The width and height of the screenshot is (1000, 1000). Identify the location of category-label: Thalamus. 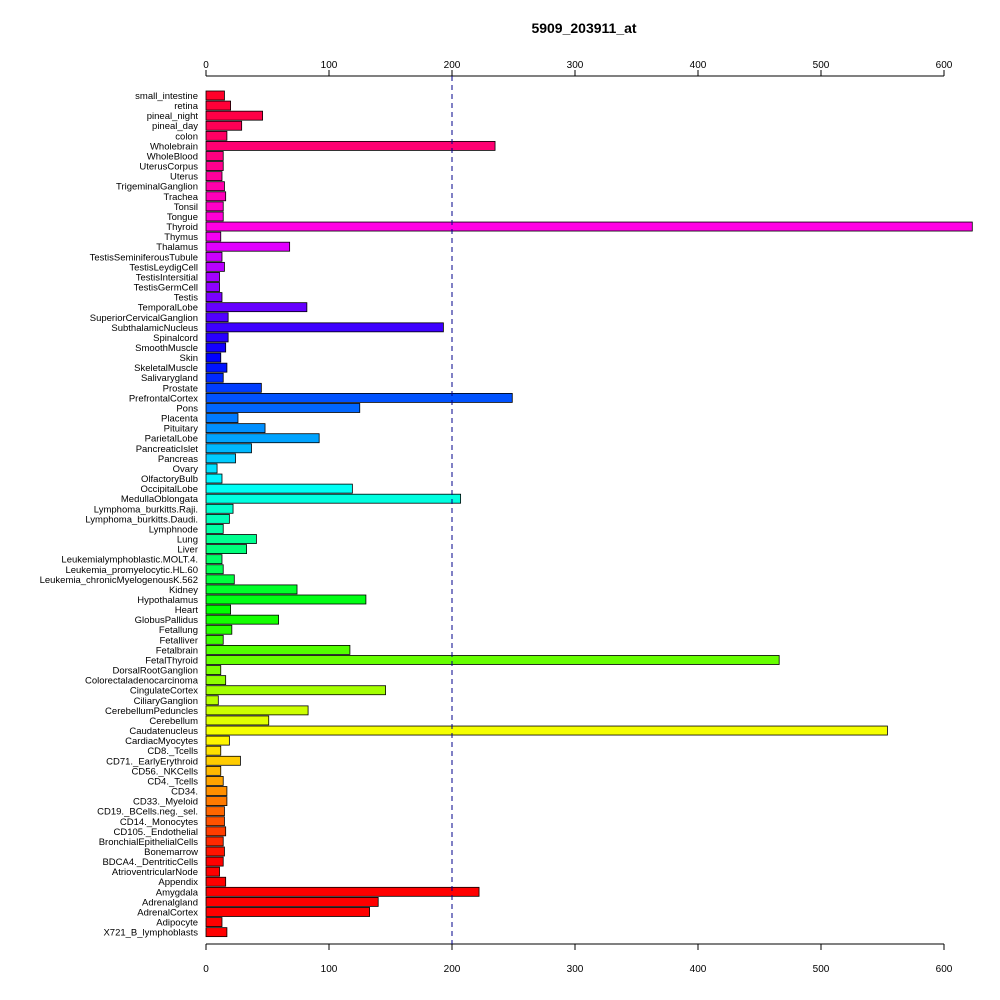
(177, 247).